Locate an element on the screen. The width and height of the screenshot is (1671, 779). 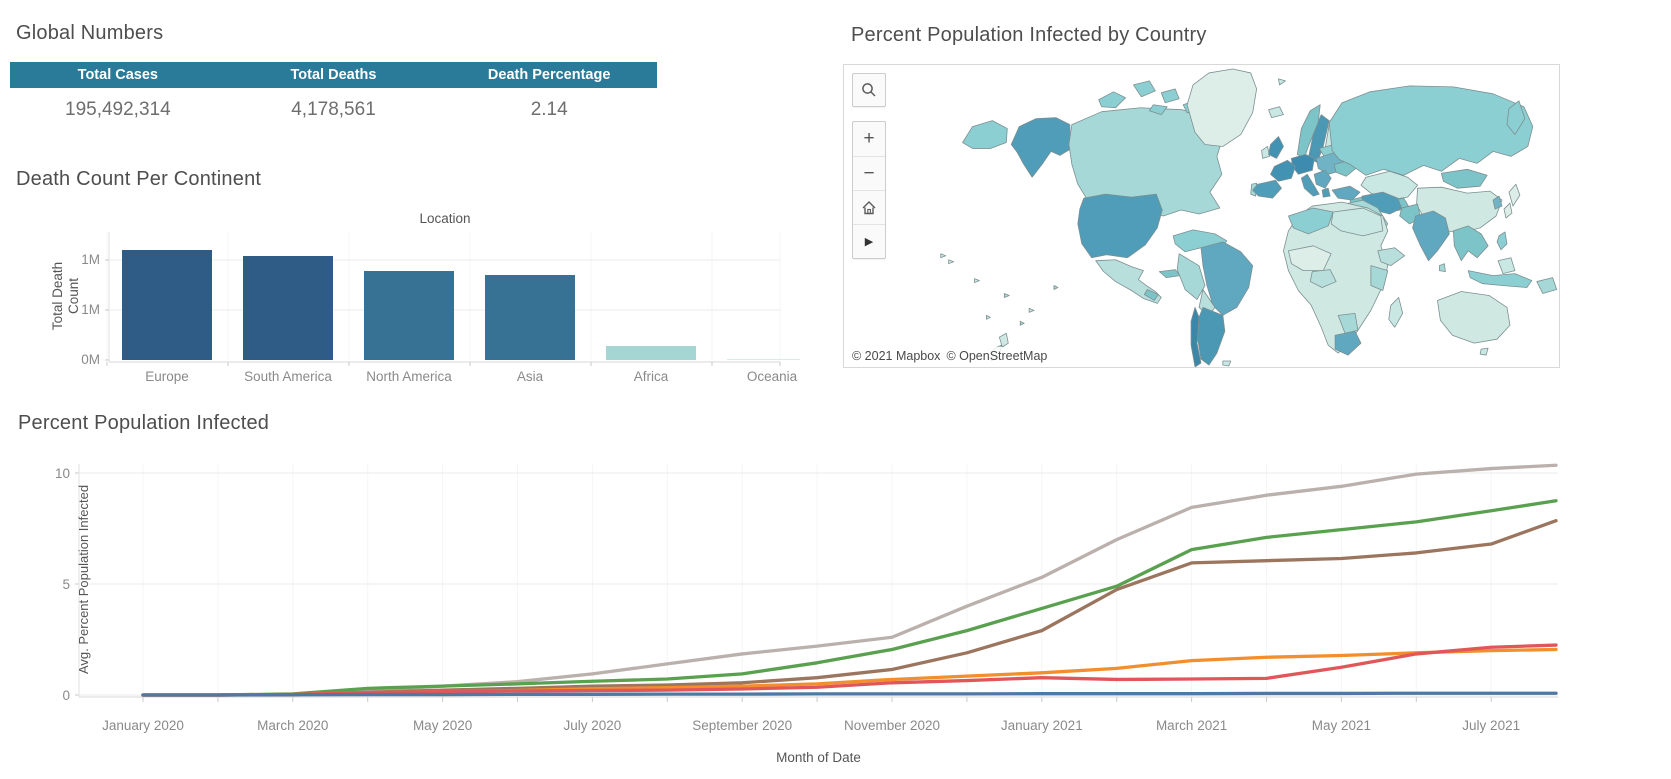
country-region-south-africa is located at coordinates (1348, 343).